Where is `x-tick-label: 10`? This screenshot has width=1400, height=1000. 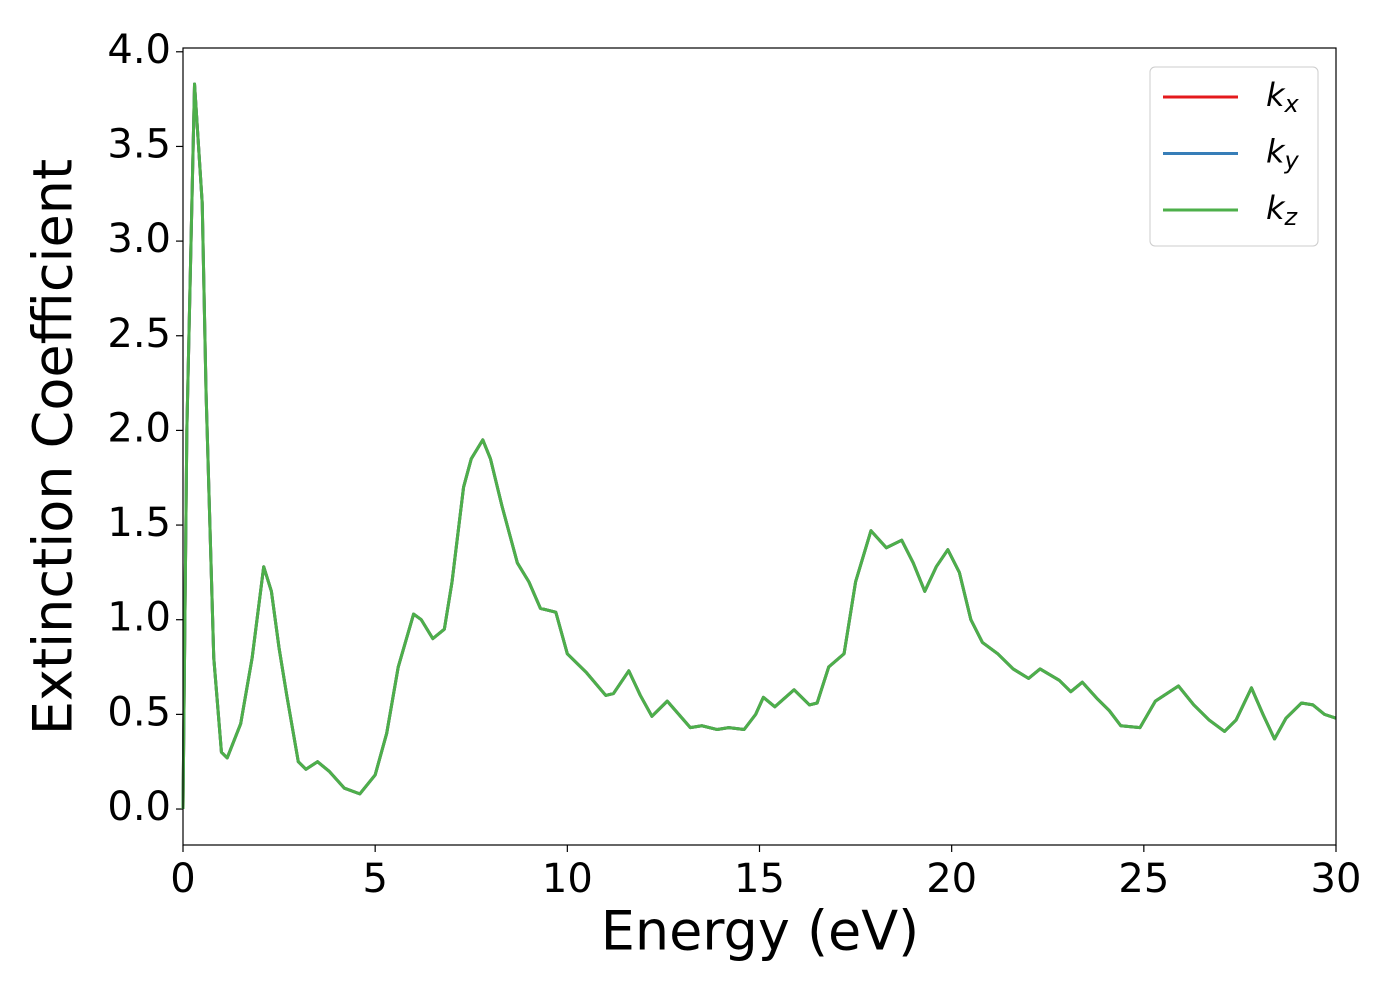
x-tick-label: 10 is located at coordinates (567, 879).